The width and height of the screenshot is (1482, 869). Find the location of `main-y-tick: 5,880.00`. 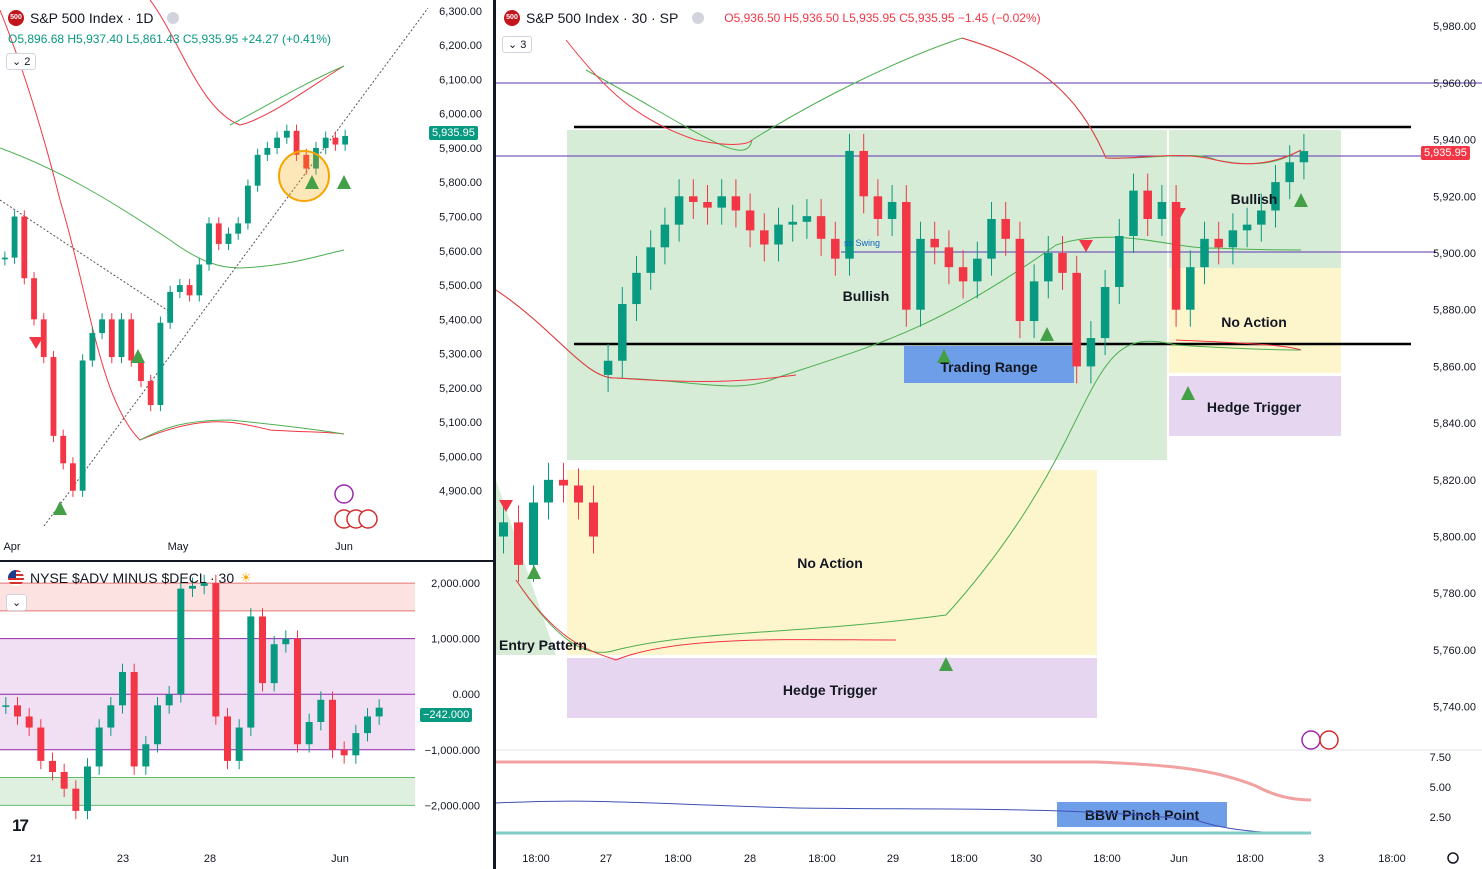

main-y-tick: 5,880.00 is located at coordinates (1454, 311).